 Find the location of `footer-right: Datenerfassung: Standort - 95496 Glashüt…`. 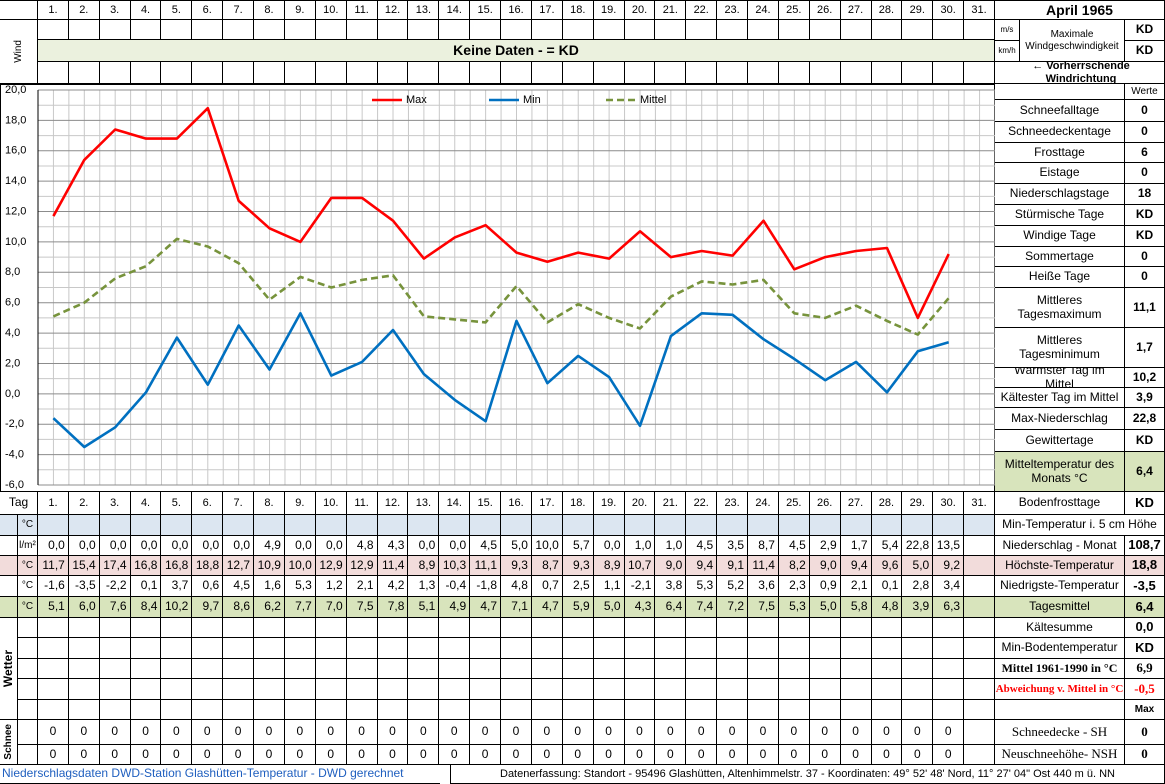

footer-right: Datenerfassung: Standort - 95496 Glashüt… is located at coordinates (807, 774).